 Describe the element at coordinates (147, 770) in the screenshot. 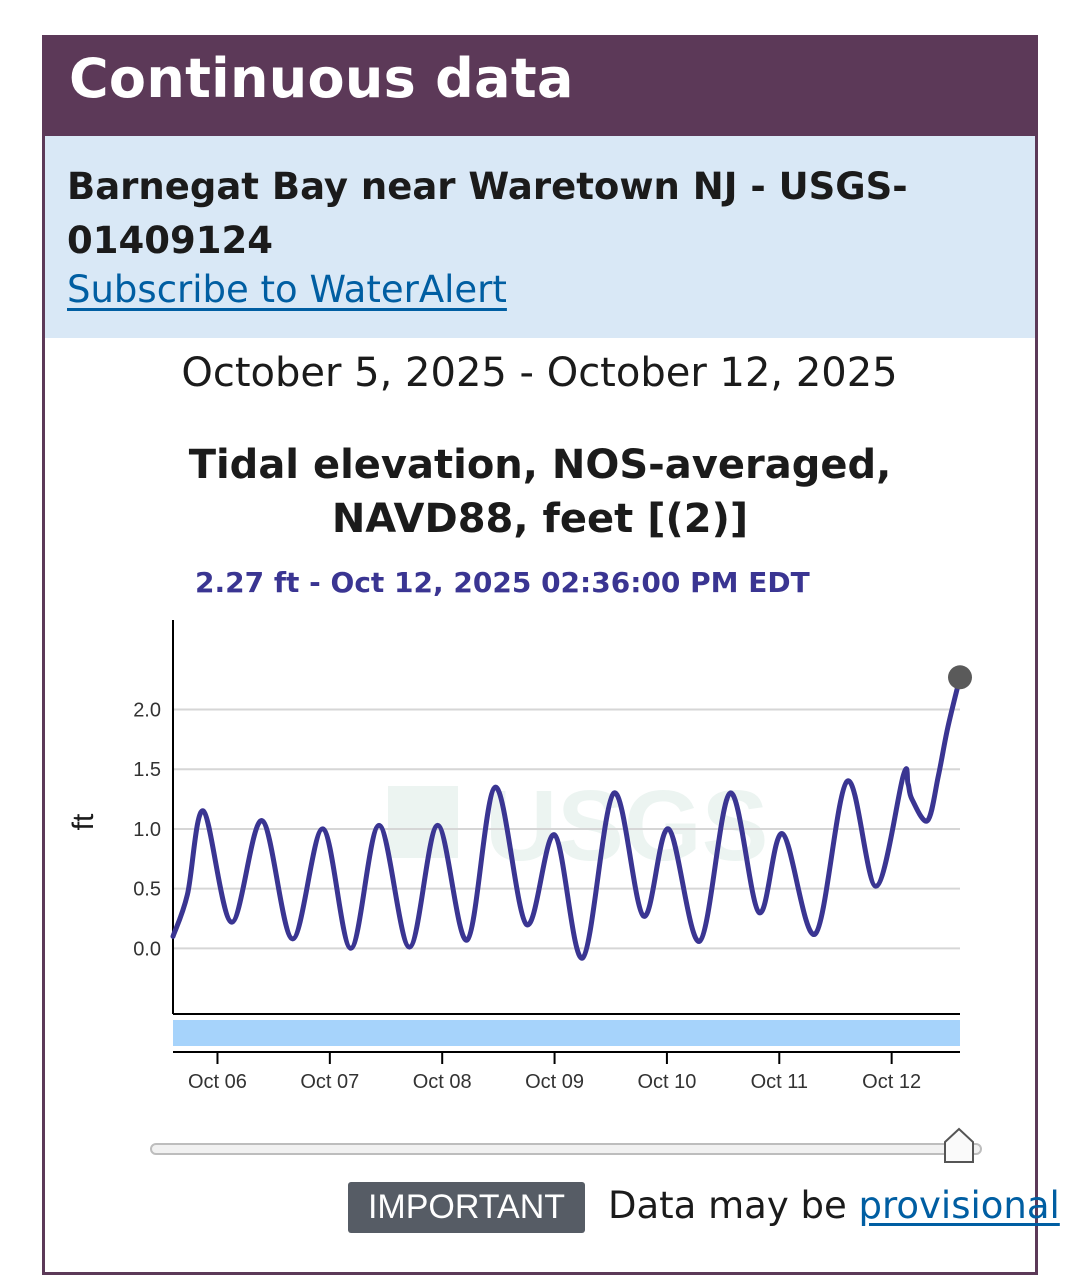

I see `y-tick-label: 1.5` at that location.